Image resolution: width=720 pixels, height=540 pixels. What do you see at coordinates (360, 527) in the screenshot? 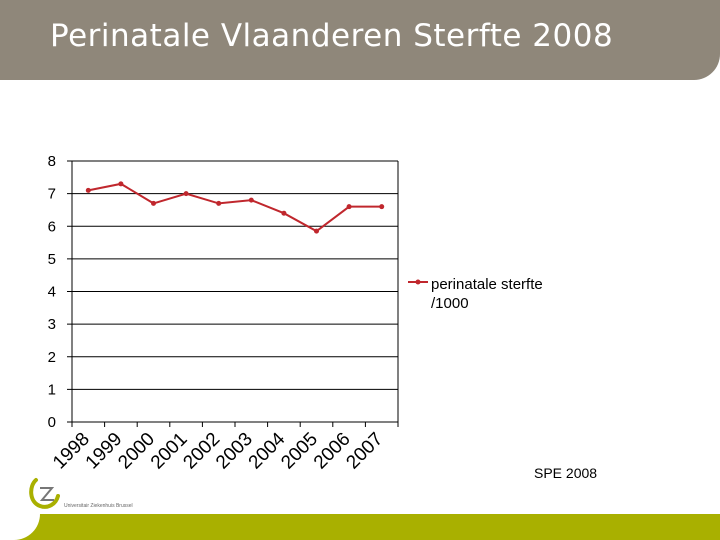
I see `footer-bar` at bounding box center [360, 527].